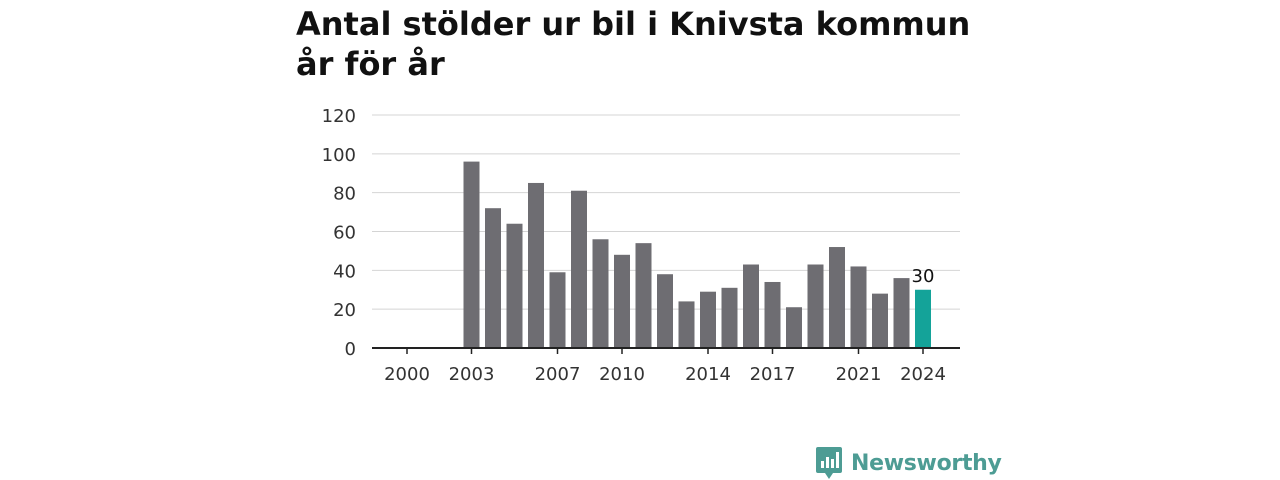 This screenshot has width=1280, height=480. Describe the element at coordinates (600, 293) in the screenshot. I see `bar-2009` at that location.